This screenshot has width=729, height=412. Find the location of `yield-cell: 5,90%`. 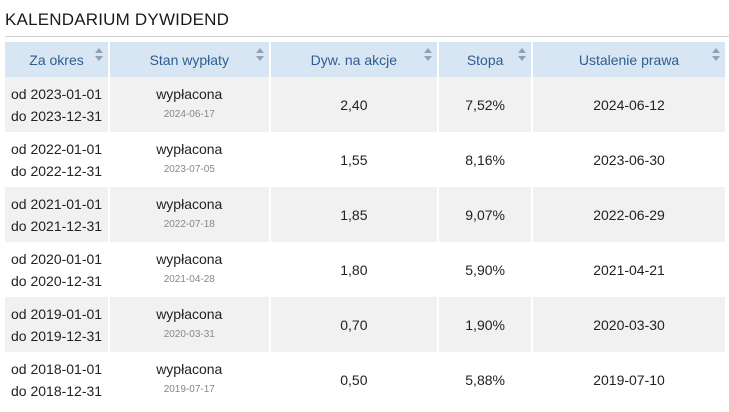

yield-cell: 5,90% is located at coordinates (485, 269).